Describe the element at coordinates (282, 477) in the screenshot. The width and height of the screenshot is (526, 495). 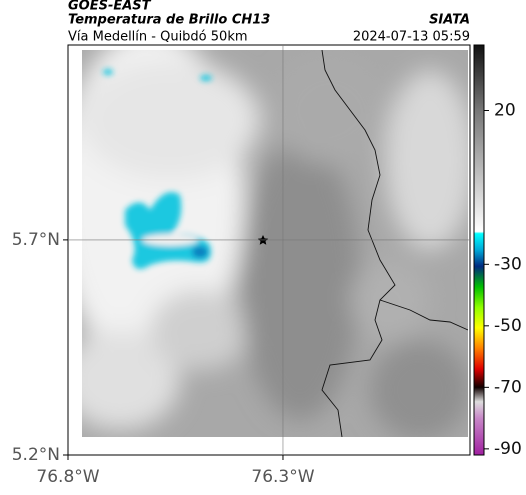
I see `lon-tick-label: 76.3°W` at that location.